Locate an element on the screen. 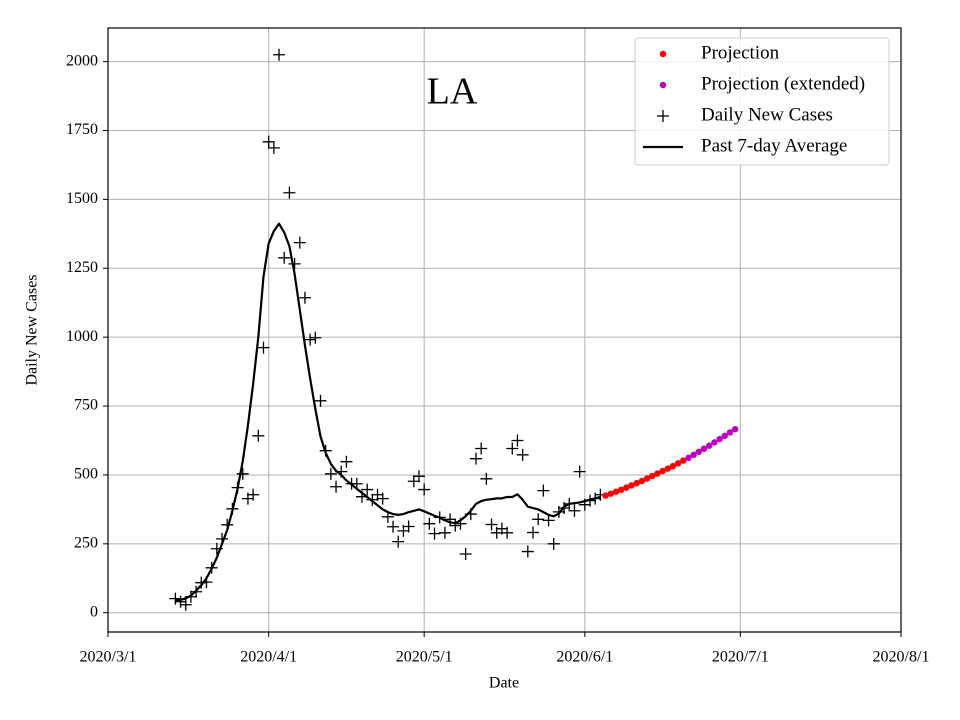 This screenshot has width=960, height=720. y-tick-label: 1250 is located at coordinates (82, 267).